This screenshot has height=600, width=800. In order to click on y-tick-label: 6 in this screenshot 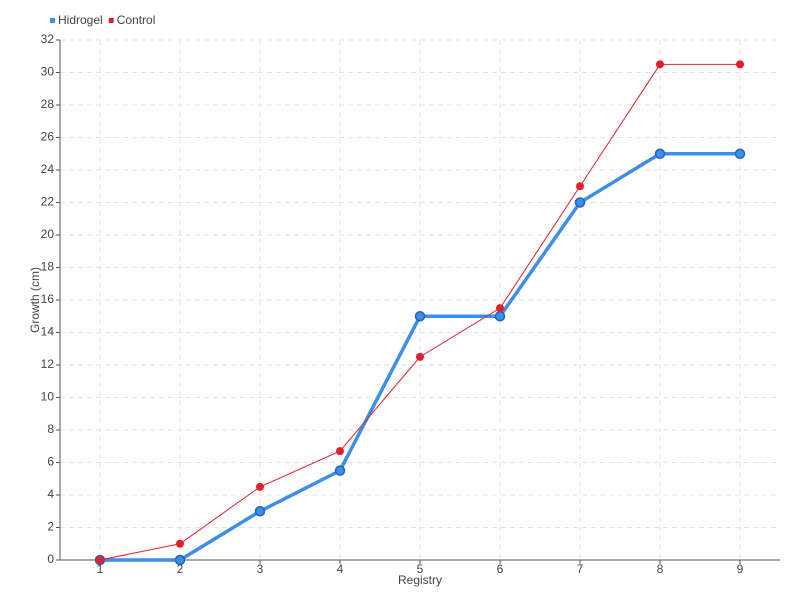, I will do `click(50, 462)`.